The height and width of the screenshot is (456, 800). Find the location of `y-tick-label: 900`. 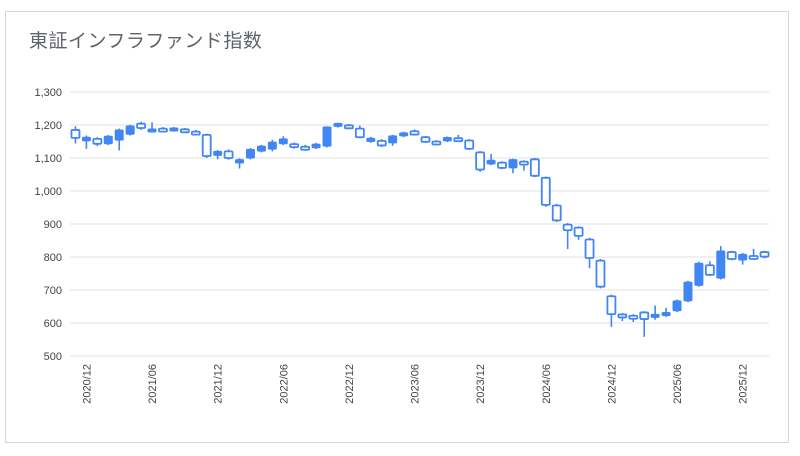

y-tick-label: 900 is located at coordinates (53, 225).